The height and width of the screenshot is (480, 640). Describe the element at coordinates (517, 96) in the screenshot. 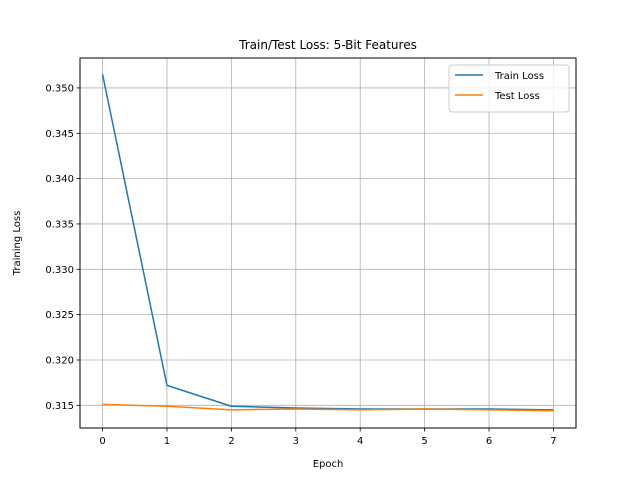

I see `legend-label: Test Loss` at that location.